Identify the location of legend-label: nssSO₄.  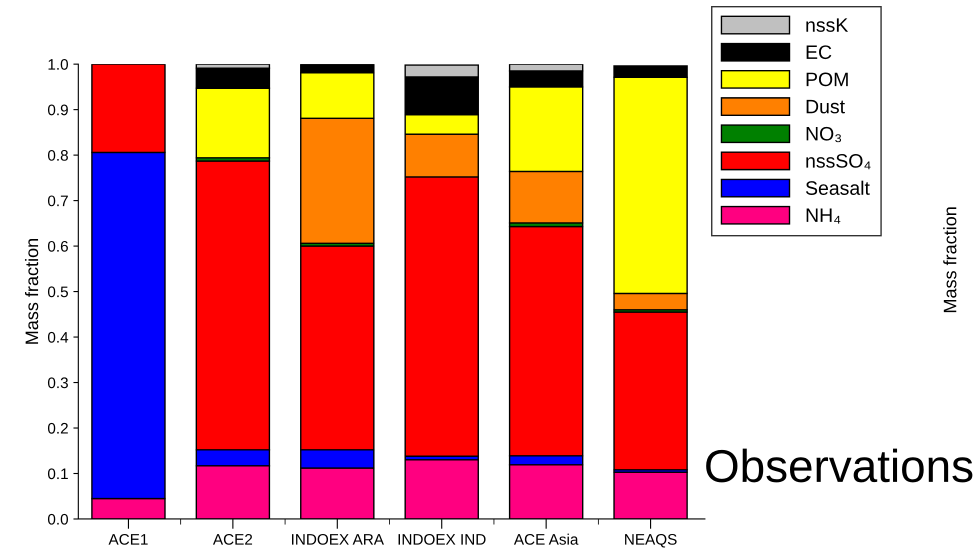
(838, 162).